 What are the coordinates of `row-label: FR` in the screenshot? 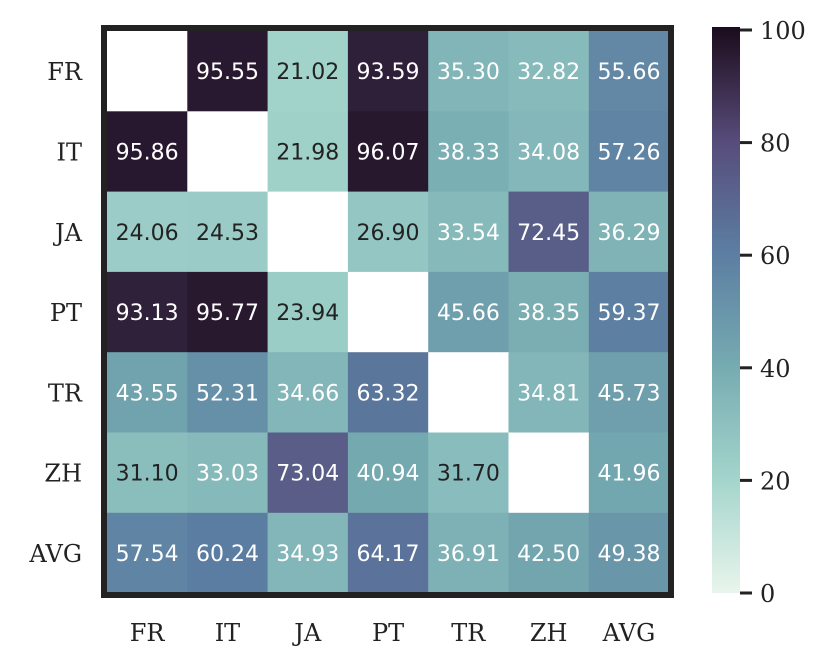 It's located at (65, 72).